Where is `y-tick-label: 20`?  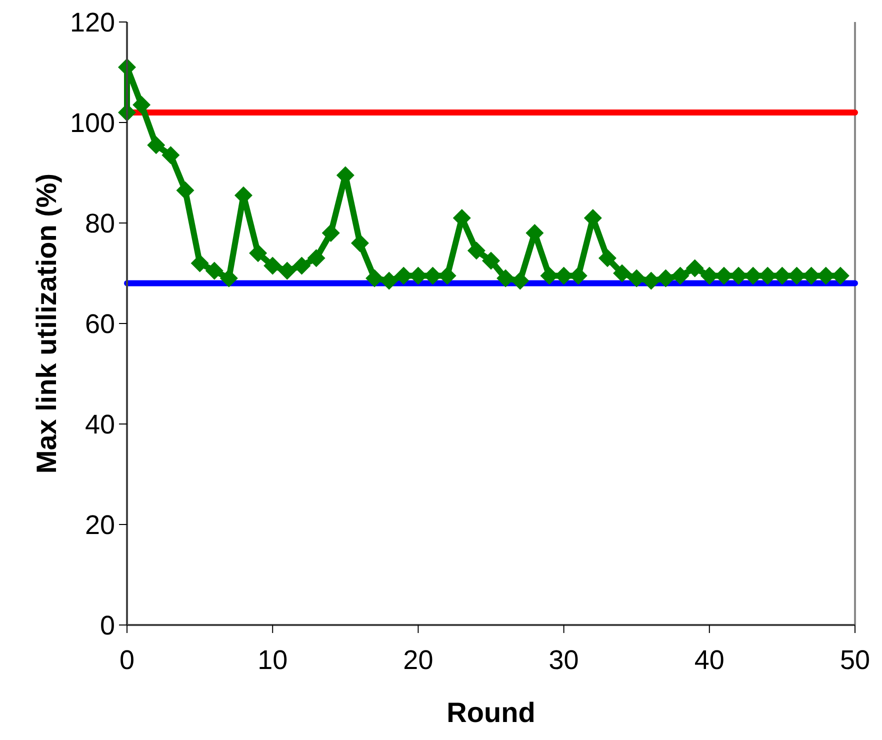 y-tick-label: 20 is located at coordinates (99, 525).